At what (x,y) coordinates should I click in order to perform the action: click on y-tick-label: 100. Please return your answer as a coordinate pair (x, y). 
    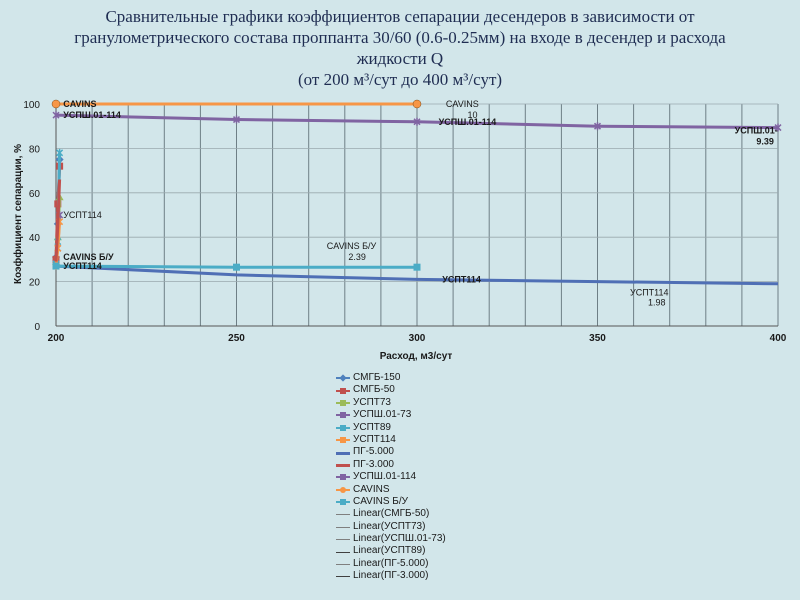
    Looking at the image, I should click on (31, 105).